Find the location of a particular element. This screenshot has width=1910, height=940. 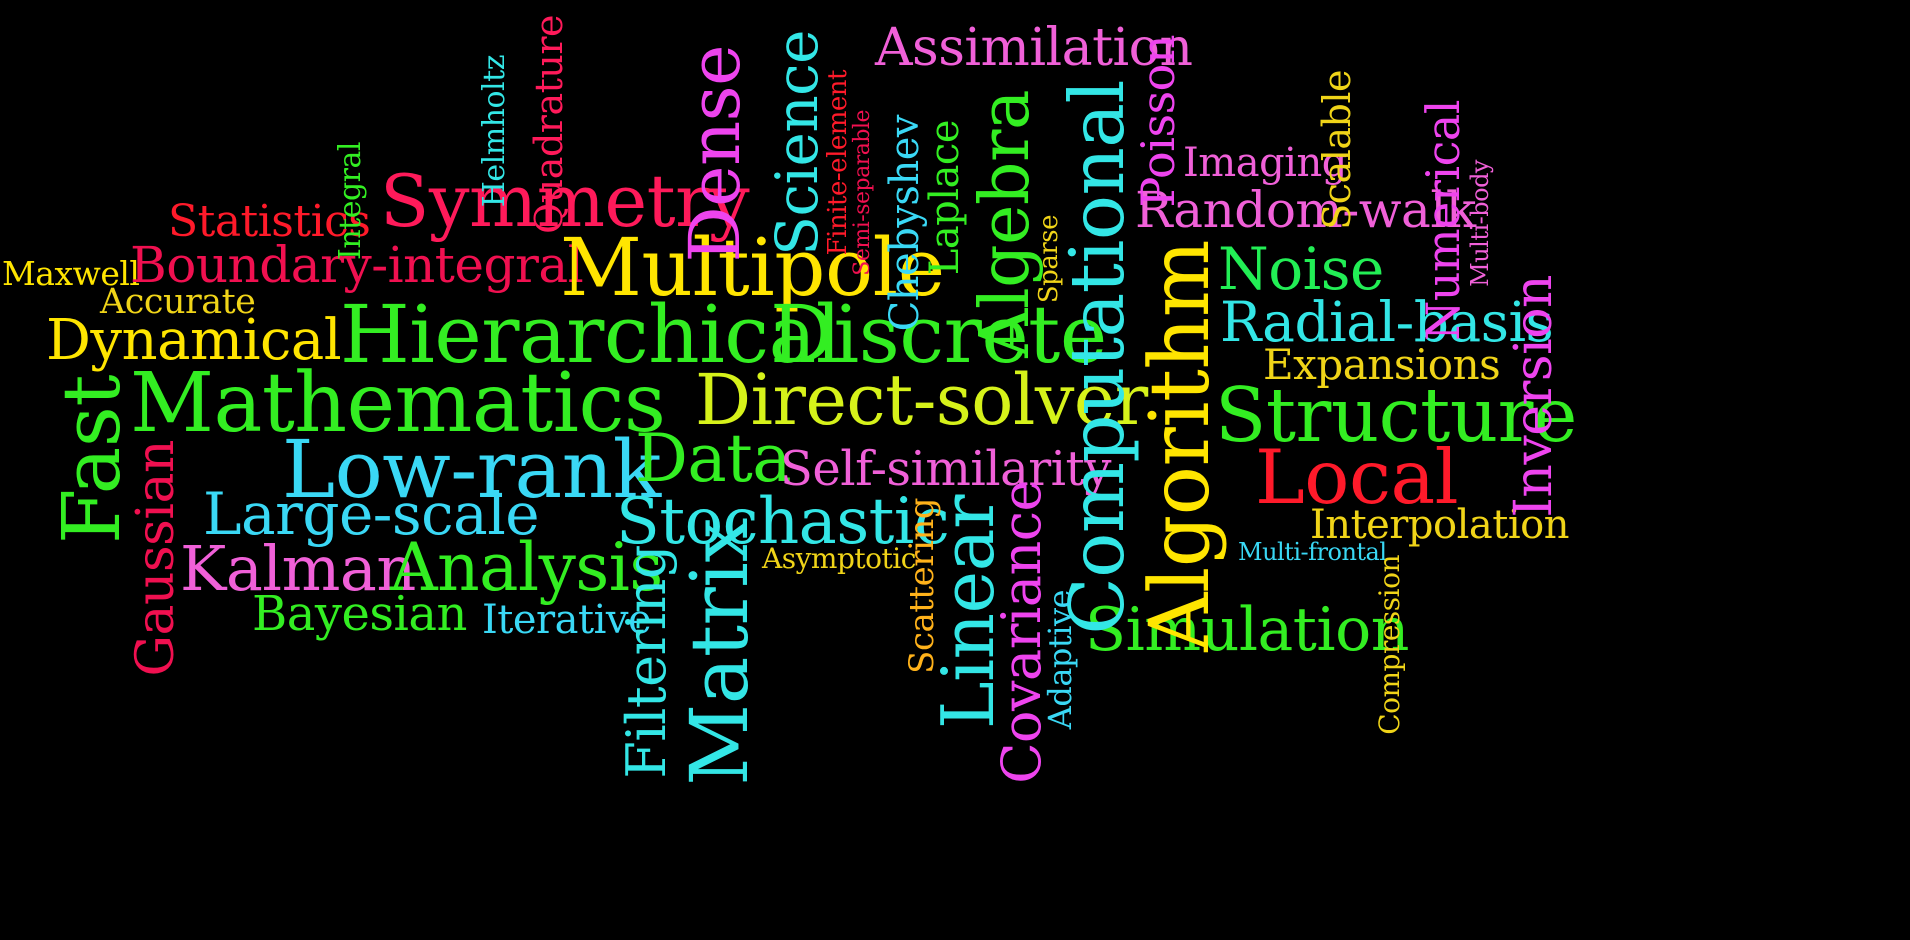

word-iterative: Iterative is located at coordinates (567, 620).